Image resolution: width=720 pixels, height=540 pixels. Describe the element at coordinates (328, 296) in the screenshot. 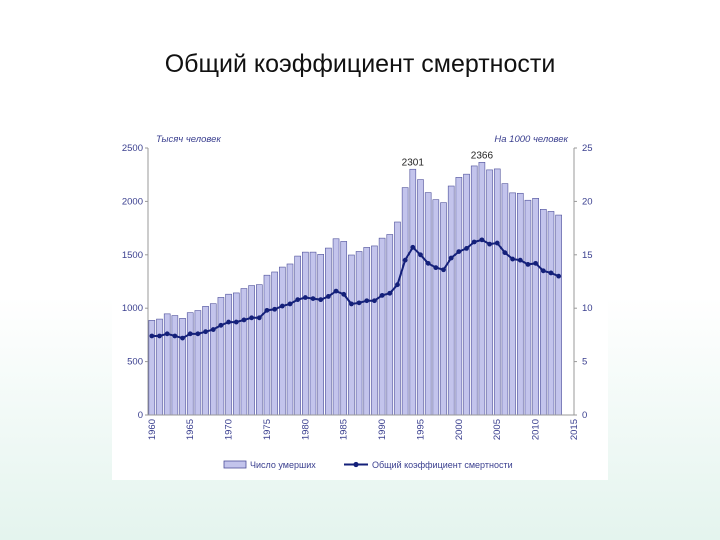

I see `rate-point-1983` at that location.